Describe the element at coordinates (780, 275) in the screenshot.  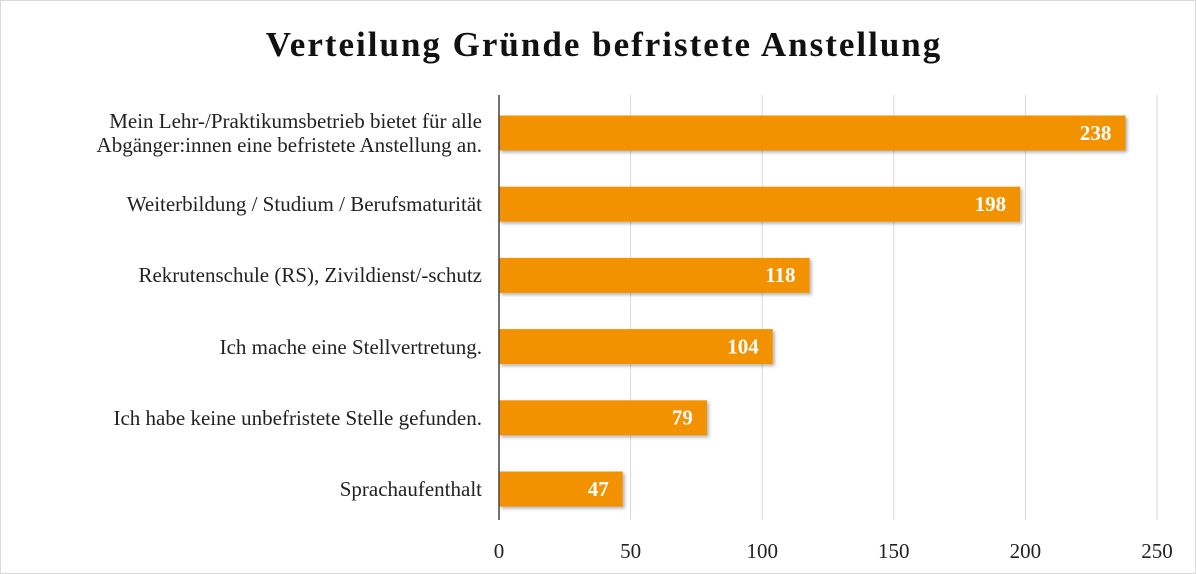
I see `value-label: 118` at that location.